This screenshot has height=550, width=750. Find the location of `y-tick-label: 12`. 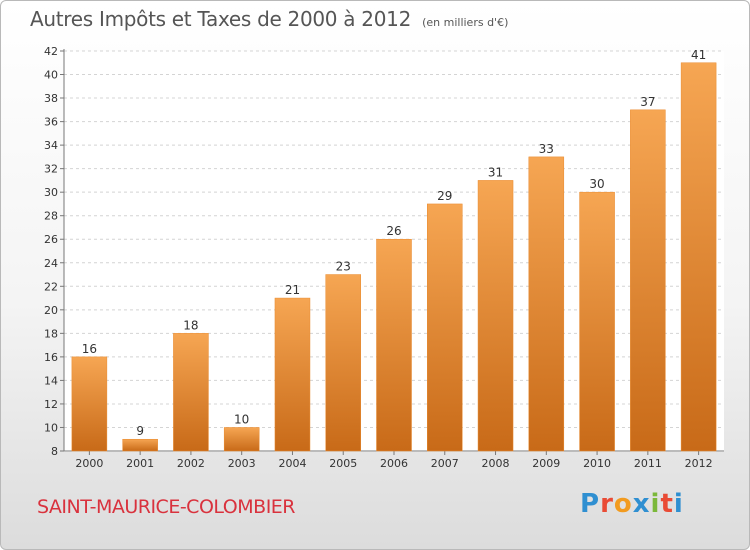

y-tick-label: 12 is located at coordinates (51, 404).